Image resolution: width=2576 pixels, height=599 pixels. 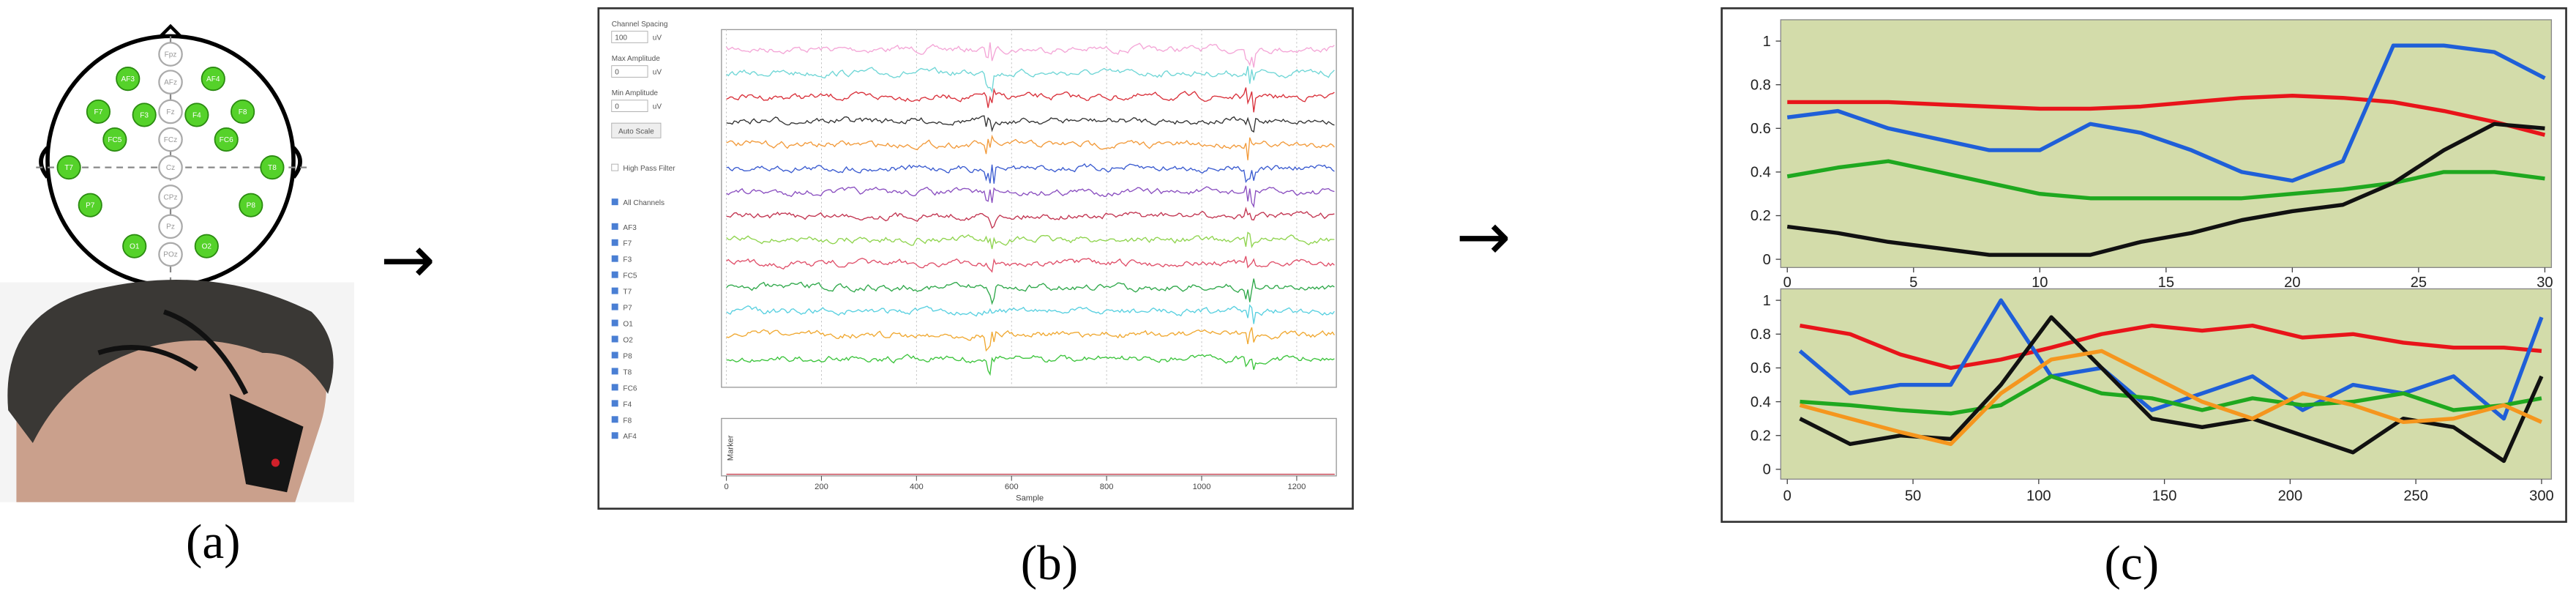 What do you see at coordinates (627, 244) in the screenshot?
I see `channel-name: F7` at bounding box center [627, 244].